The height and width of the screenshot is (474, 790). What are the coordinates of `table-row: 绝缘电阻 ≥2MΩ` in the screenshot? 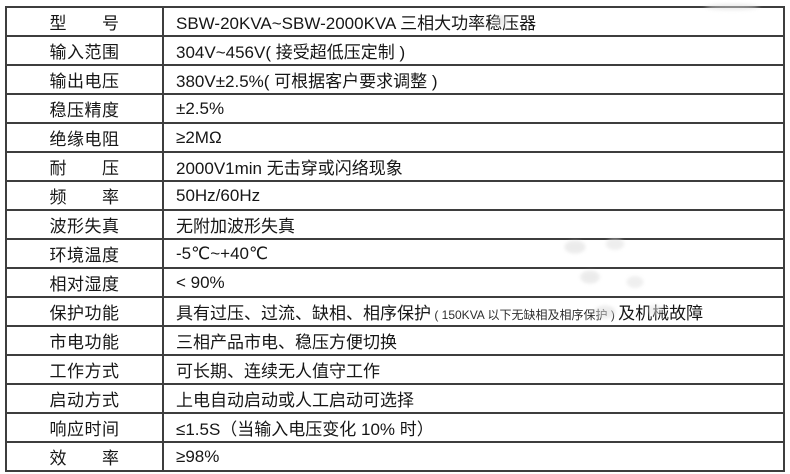 It's located at (395, 137).